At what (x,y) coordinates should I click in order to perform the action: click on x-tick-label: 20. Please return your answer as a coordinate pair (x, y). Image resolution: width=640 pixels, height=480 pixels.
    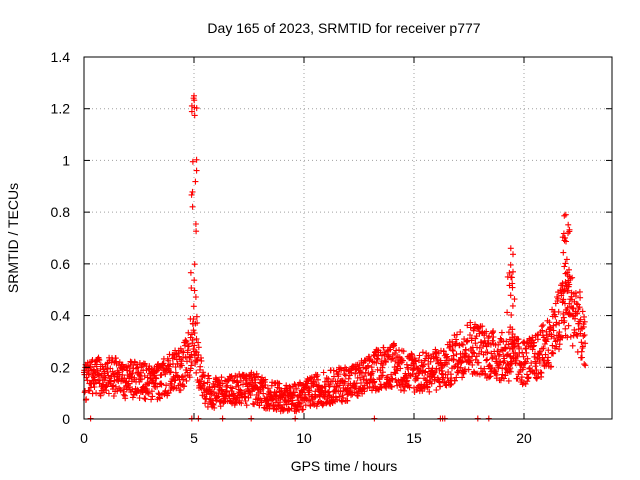
    Looking at the image, I should click on (524, 438).